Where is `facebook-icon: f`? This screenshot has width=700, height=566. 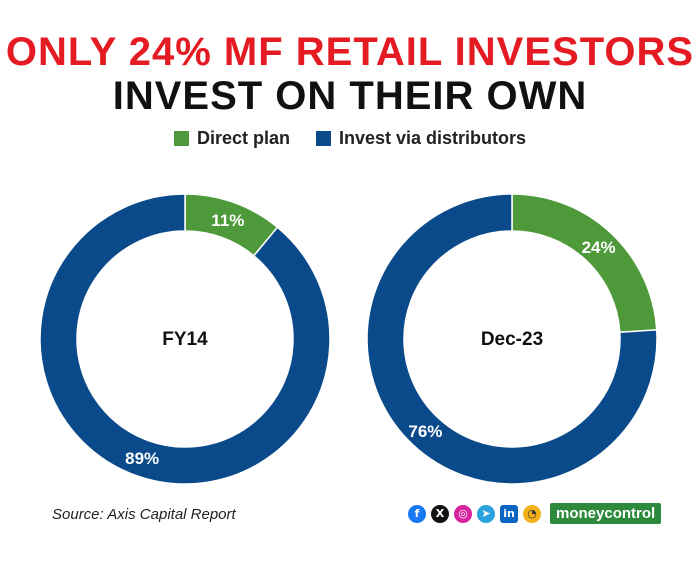 facebook-icon: f is located at coordinates (417, 513).